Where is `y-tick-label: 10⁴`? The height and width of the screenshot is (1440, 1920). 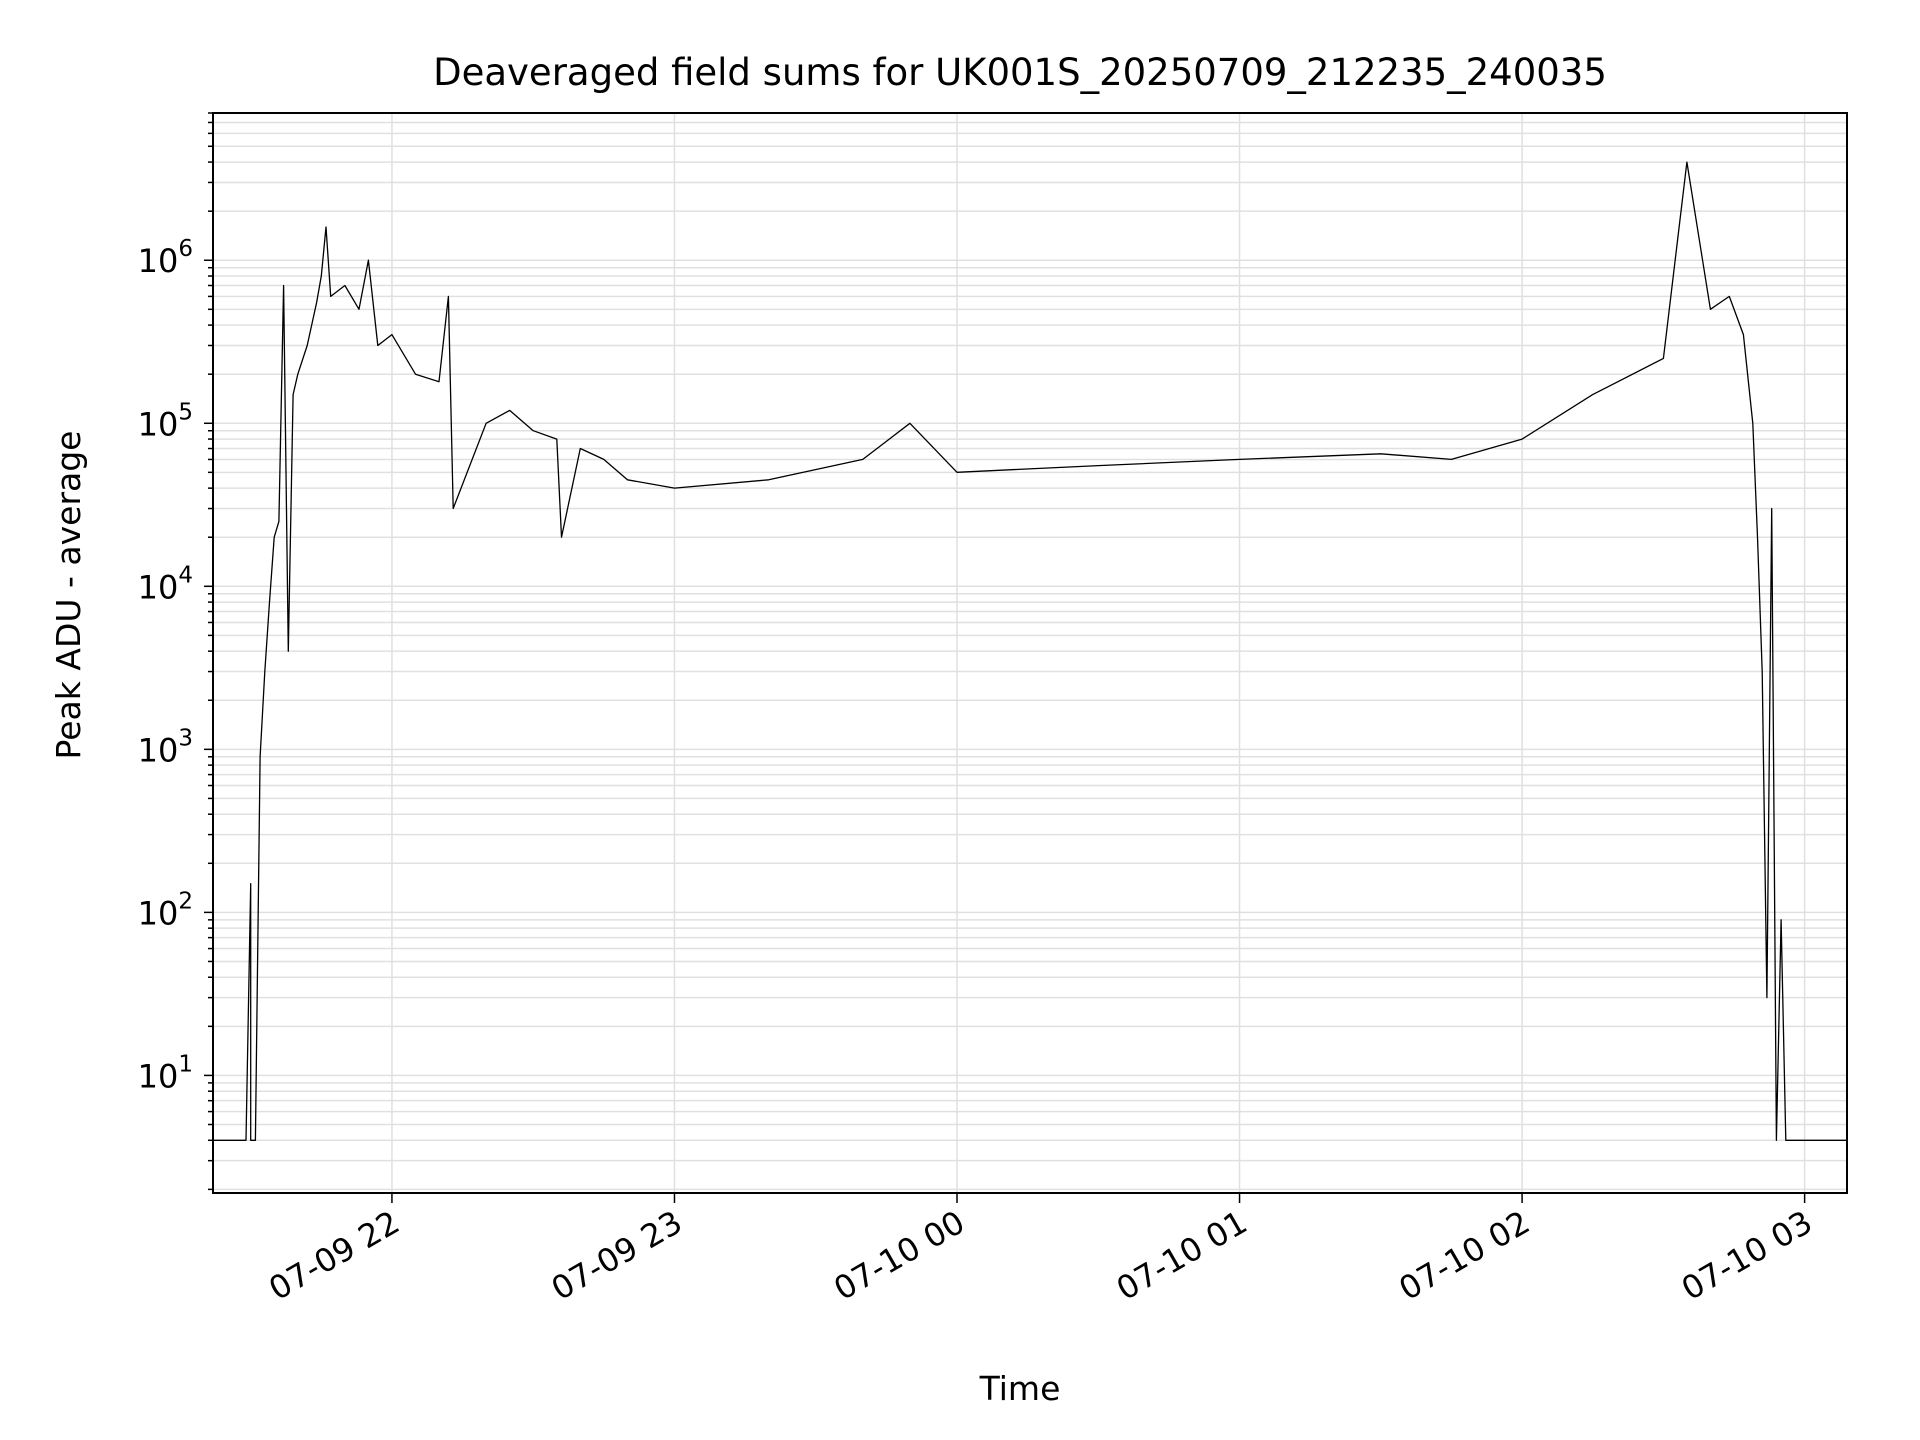
y-tick-label: 10⁴ is located at coordinates (165, 584).